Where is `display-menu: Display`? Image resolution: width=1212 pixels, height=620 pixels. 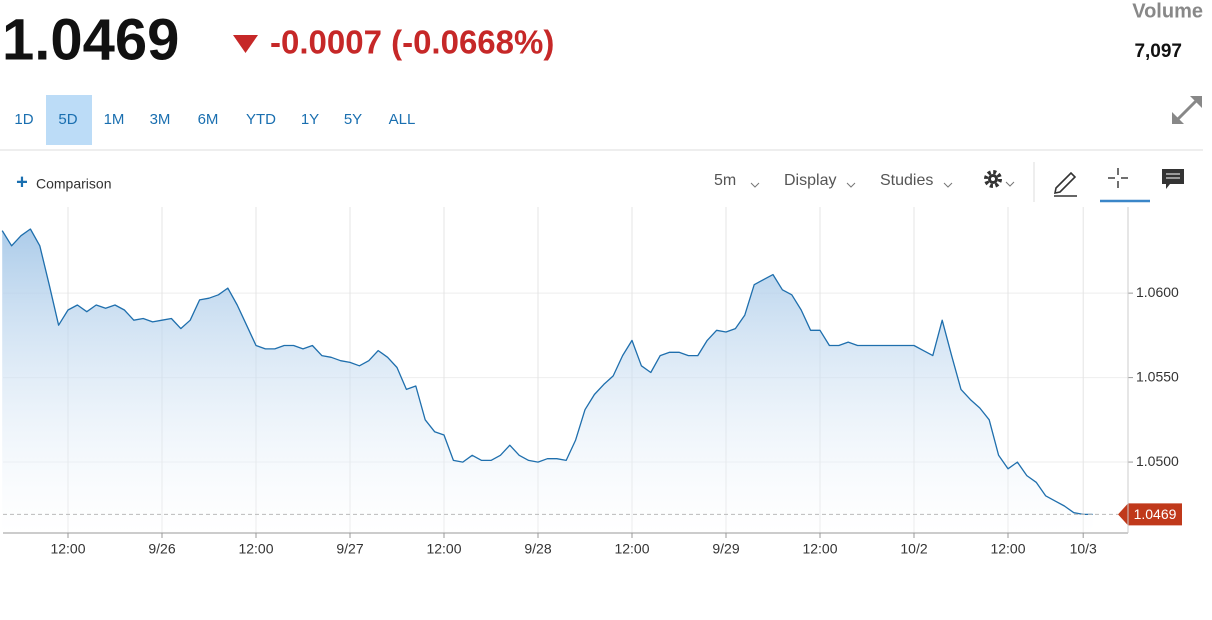
display-menu: Display is located at coordinates (810, 180).